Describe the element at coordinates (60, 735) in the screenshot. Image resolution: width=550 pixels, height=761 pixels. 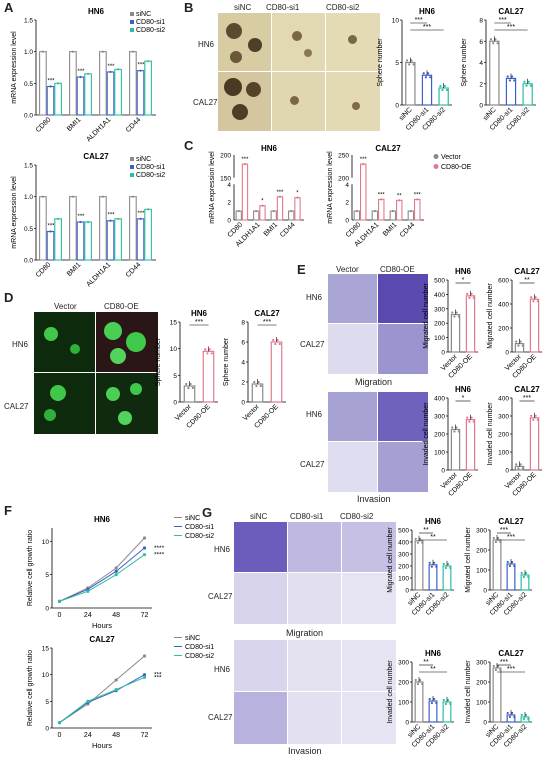
I see `x-tick-label: 0` at that location.